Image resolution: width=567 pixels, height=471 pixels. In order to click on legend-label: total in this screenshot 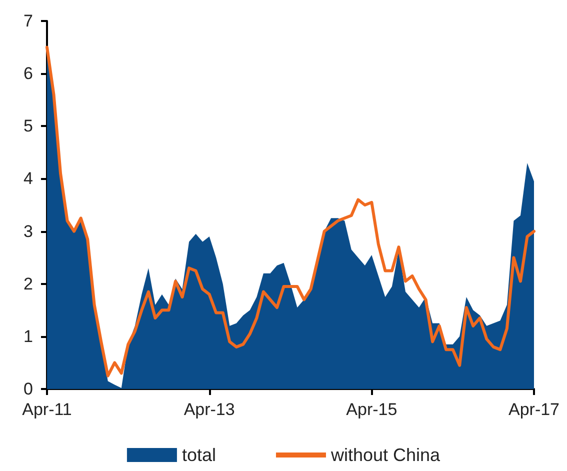, I will do `click(199, 455)`.